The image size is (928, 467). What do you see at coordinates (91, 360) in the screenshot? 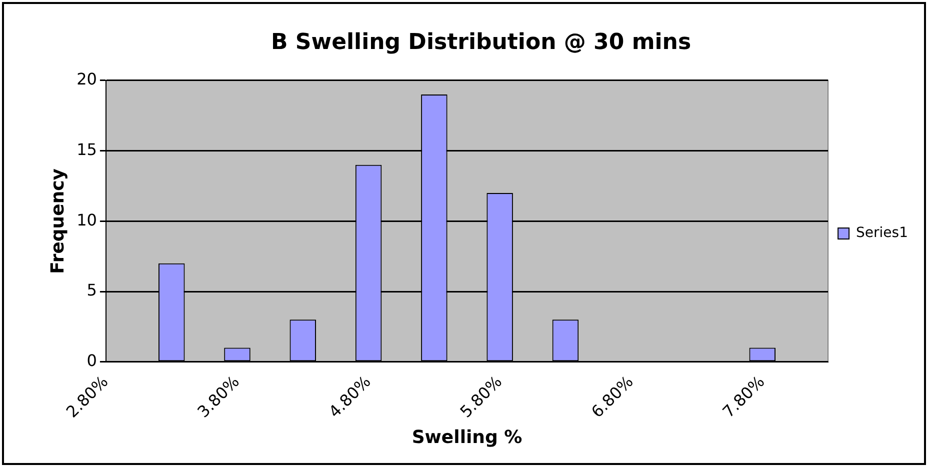
I see `y-tick-label: 0` at bounding box center [91, 360].